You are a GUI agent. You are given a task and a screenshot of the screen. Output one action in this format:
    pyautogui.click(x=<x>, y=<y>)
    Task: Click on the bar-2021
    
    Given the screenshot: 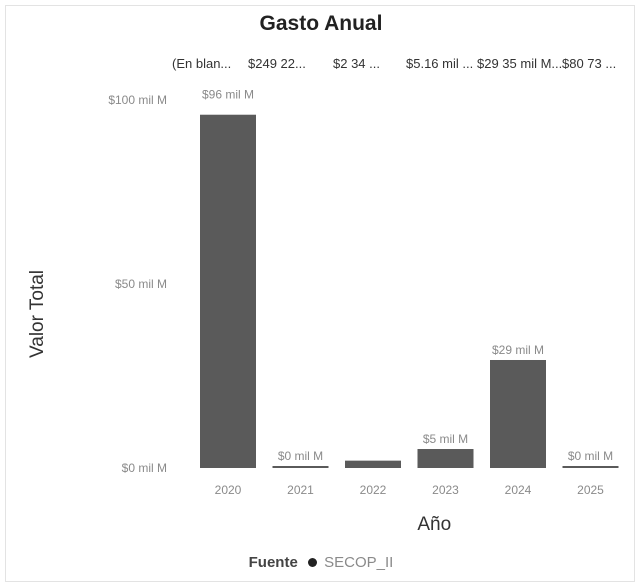 What is the action you would take?
    pyautogui.click(x=300, y=467)
    